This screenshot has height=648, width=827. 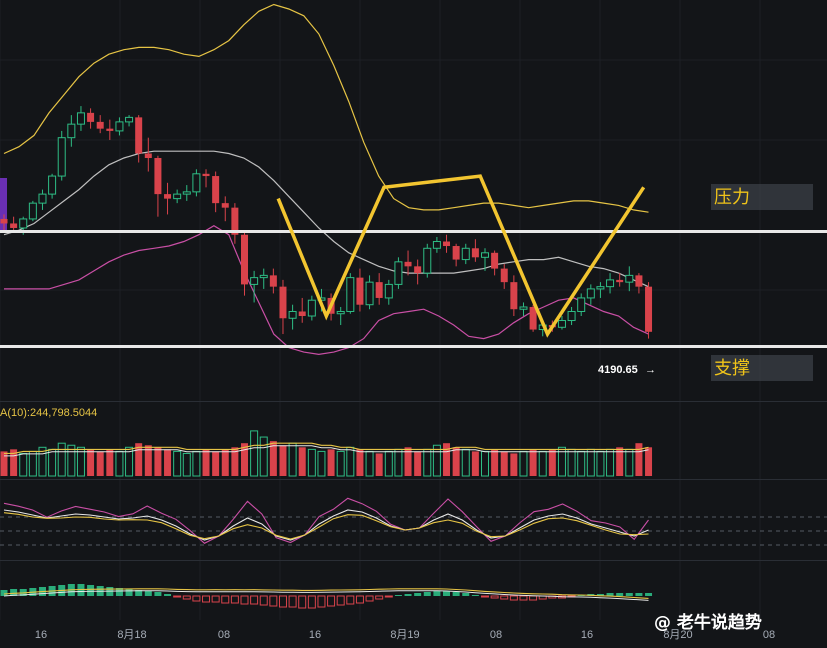 What do you see at coordinates (326, 526) in the screenshot?
I see `kdj-d-line` at bounding box center [326, 526].